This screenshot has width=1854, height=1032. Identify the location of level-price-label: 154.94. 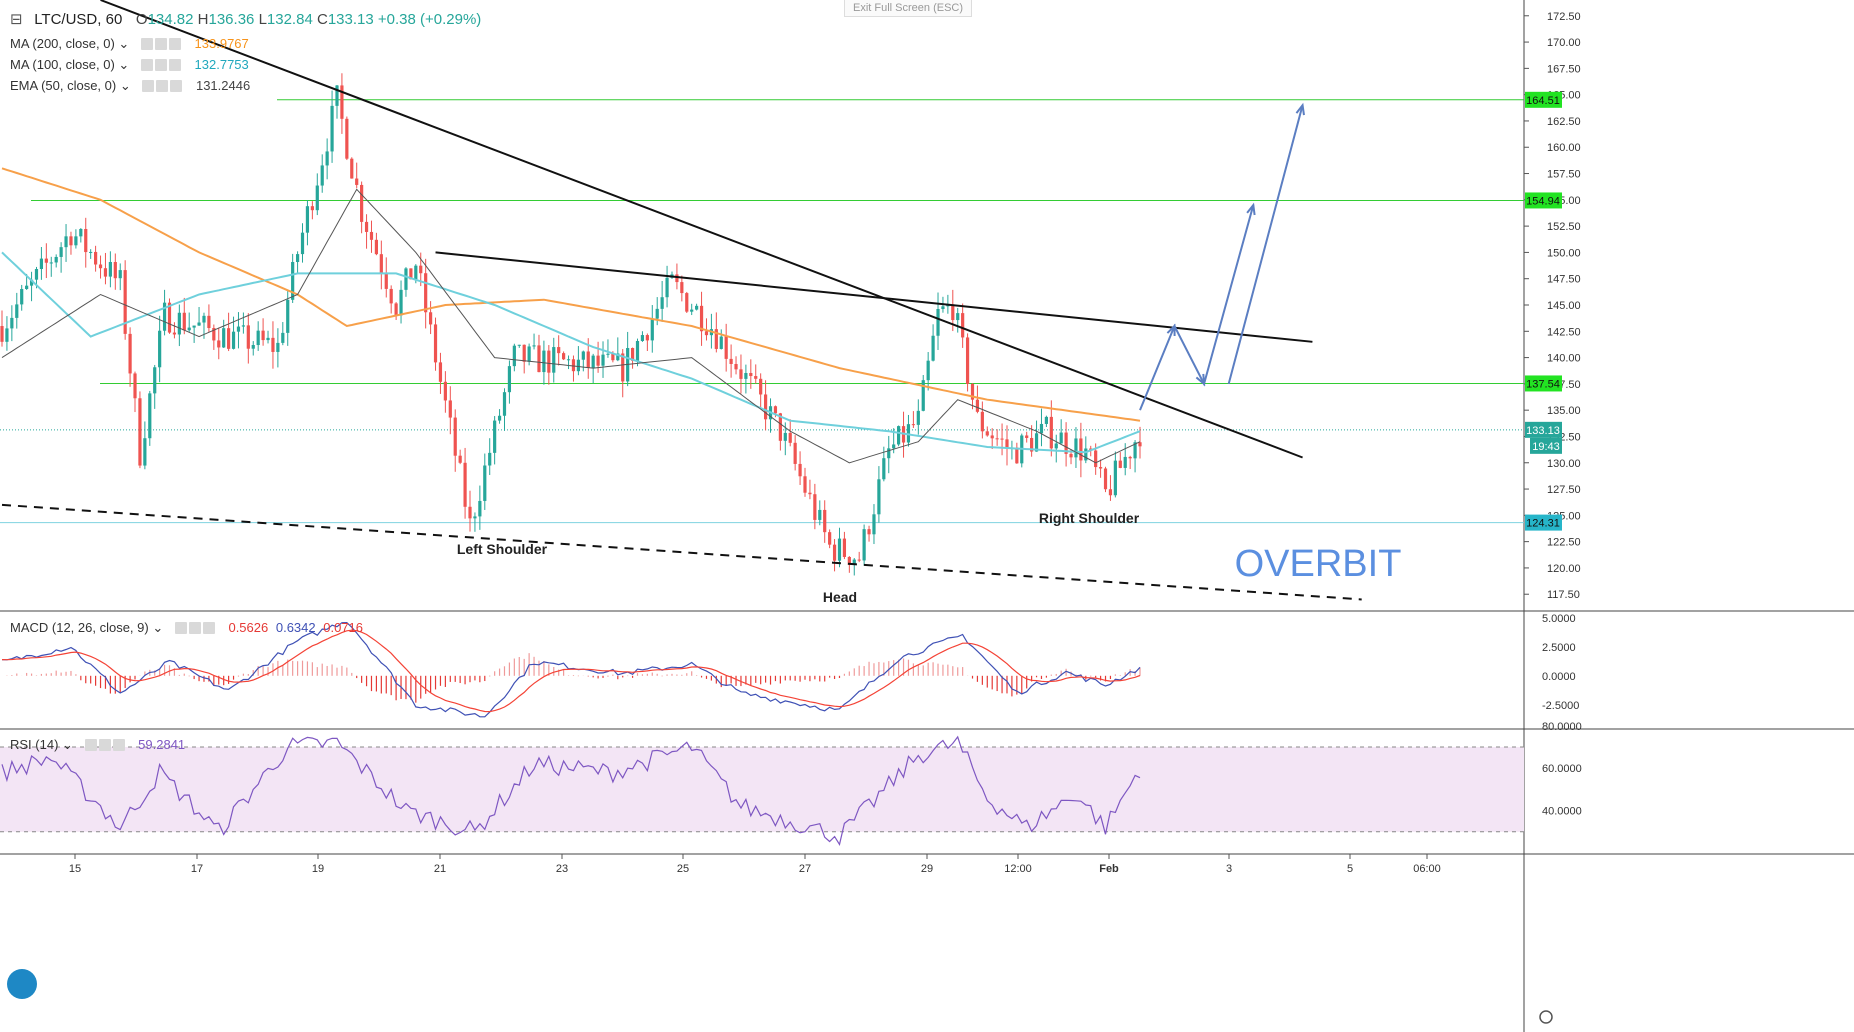
(1543, 201).